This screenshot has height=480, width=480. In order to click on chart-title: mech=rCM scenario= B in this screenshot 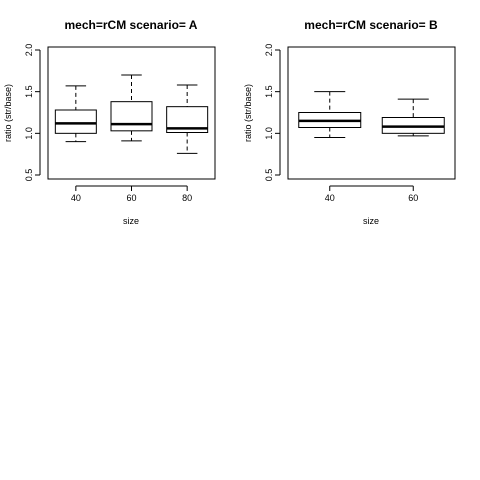, I will do `click(371, 25)`.